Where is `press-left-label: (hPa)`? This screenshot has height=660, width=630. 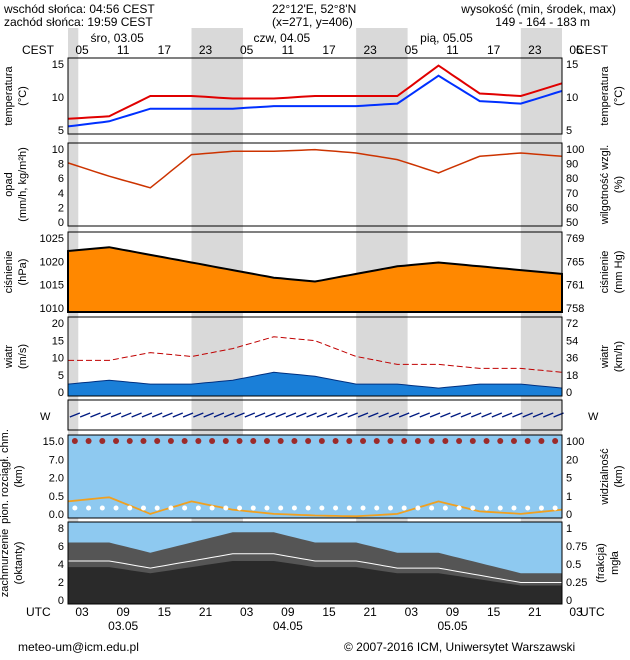
press-left-label: (hPa) is located at coordinates (23, 272).